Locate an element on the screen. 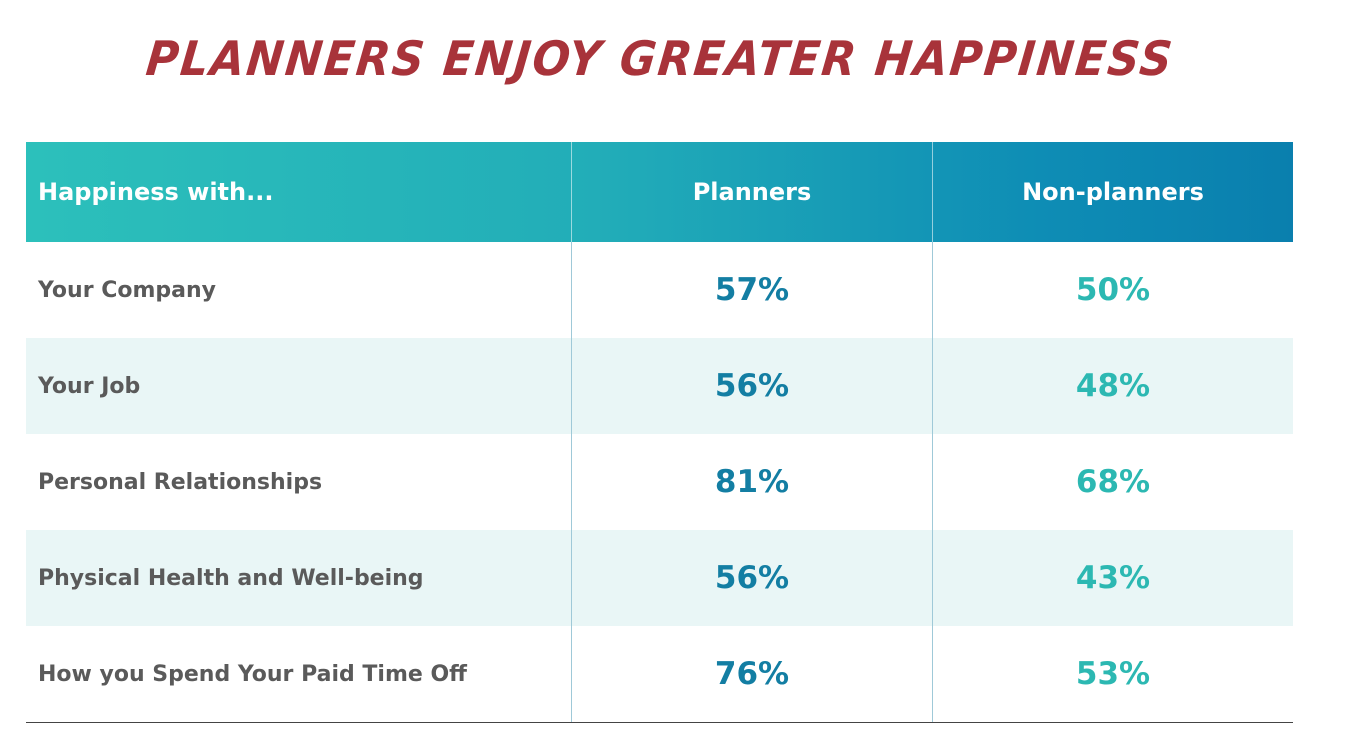 The height and width of the screenshot is (746, 1356). chart-title: PLANNERS ENJOY GREATER HAPPINESS is located at coordinates (660, 59).